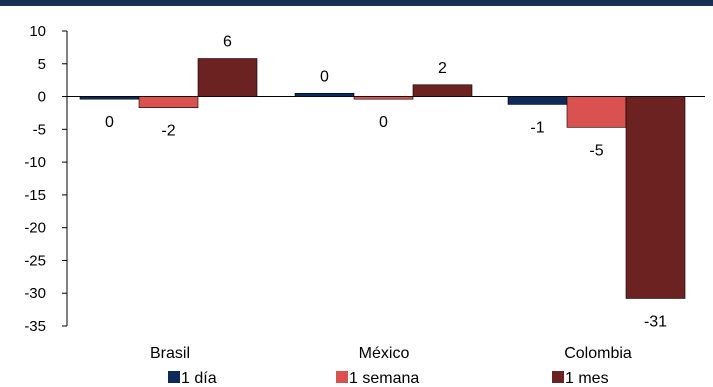 The width and height of the screenshot is (713, 387). Describe the element at coordinates (35, 195) in the screenshot. I see `y-tick-label: -15` at that location.